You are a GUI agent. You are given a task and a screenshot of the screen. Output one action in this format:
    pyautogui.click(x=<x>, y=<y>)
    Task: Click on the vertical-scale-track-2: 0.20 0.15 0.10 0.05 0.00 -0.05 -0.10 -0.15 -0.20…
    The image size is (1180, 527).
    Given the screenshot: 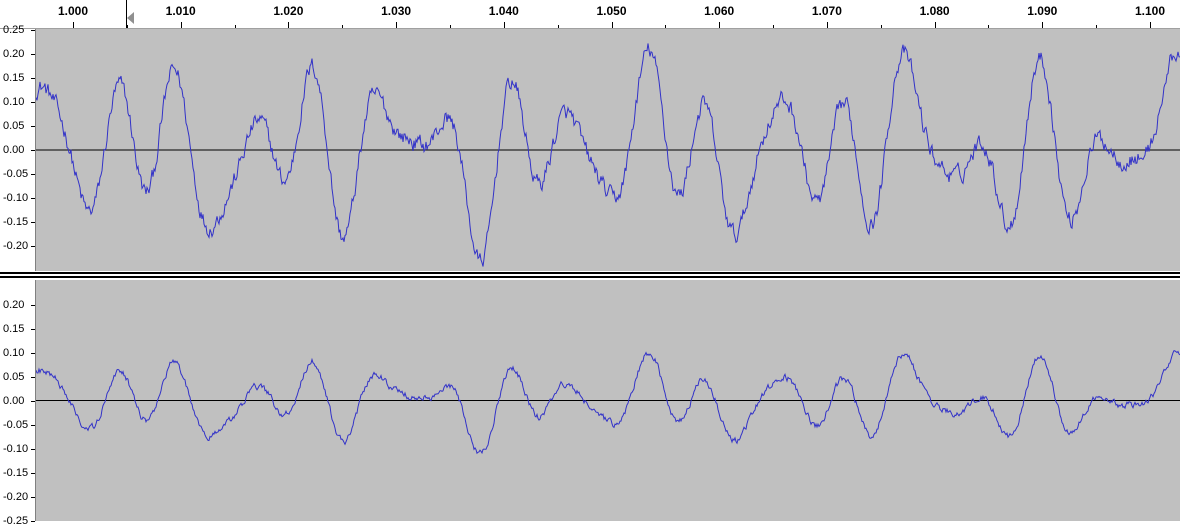 What is the action you would take?
    pyautogui.click(x=18, y=403)
    